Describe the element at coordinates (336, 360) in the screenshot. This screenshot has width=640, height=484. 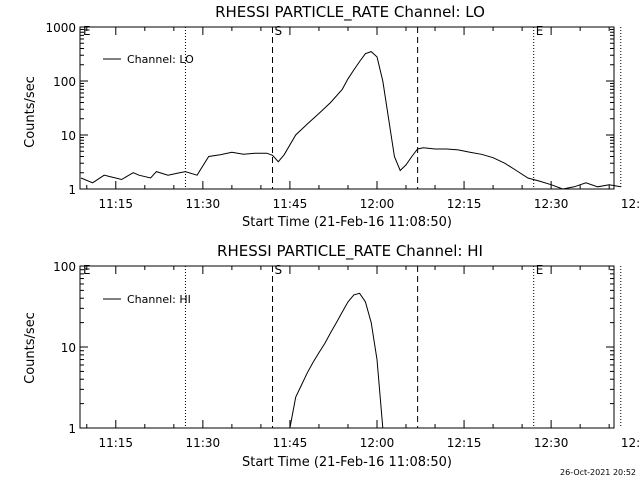
I see `series-line-hi` at that location.